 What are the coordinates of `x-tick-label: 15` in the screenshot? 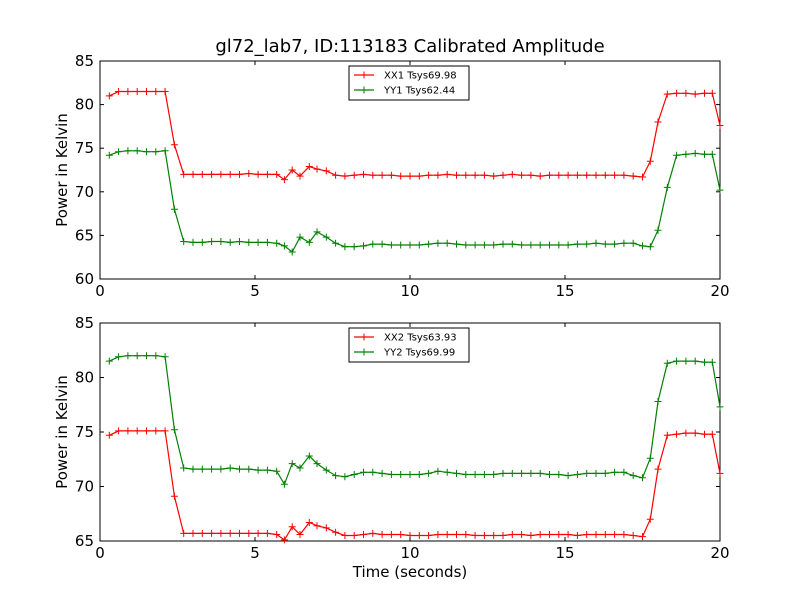 It's located at (564, 553).